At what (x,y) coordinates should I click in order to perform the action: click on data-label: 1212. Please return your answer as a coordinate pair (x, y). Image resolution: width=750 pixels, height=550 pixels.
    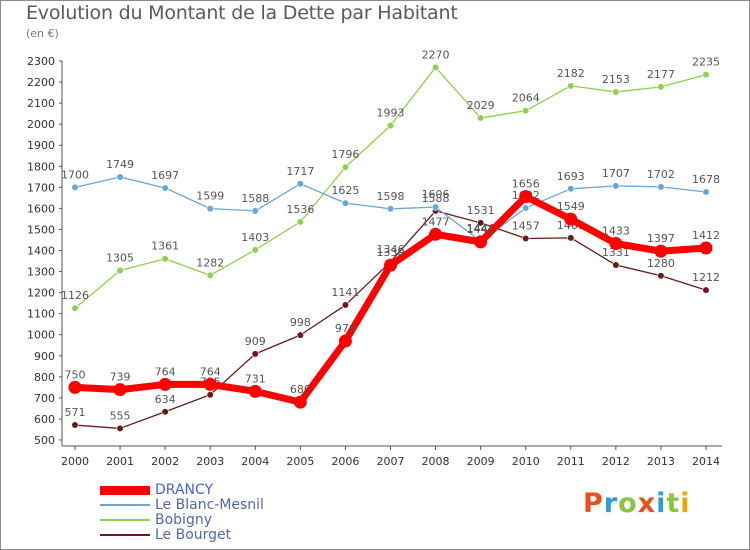
    Looking at the image, I should click on (706, 277).